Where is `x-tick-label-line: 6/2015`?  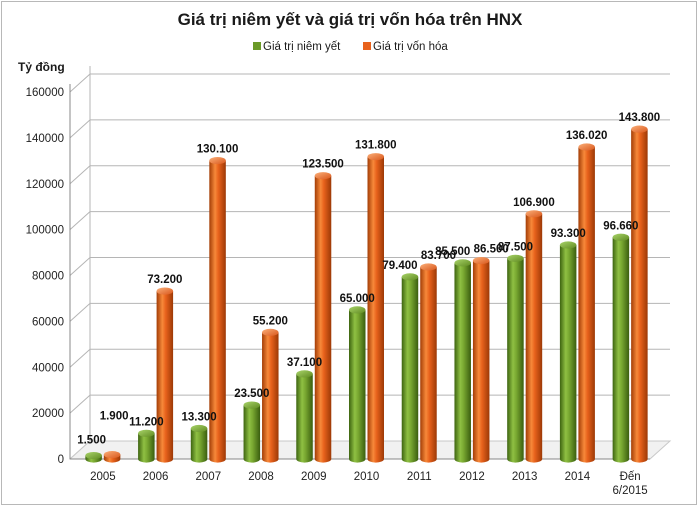
x-tick-label-line: 6/2015 is located at coordinates (630, 491).